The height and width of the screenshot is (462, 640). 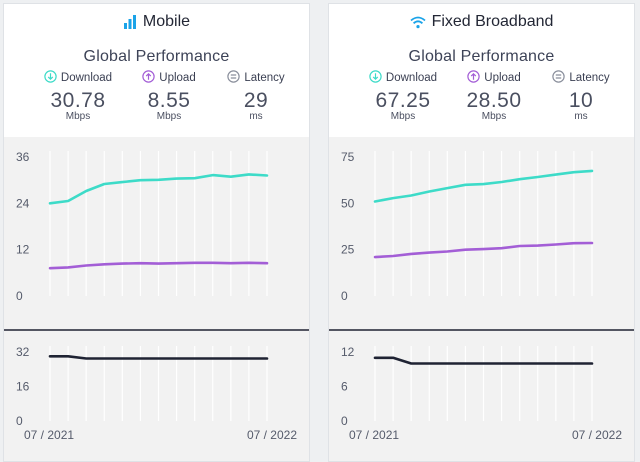 I want to click on y-tick-label: 6, so click(x=344, y=387).